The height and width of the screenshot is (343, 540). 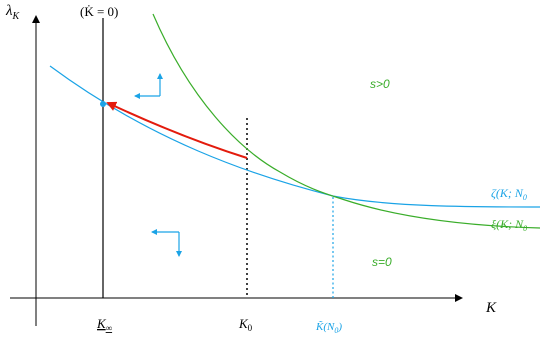 What do you see at coordinates (103, 104) in the screenshot?
I see `steady-state-point` at bounding box center [103, 104].